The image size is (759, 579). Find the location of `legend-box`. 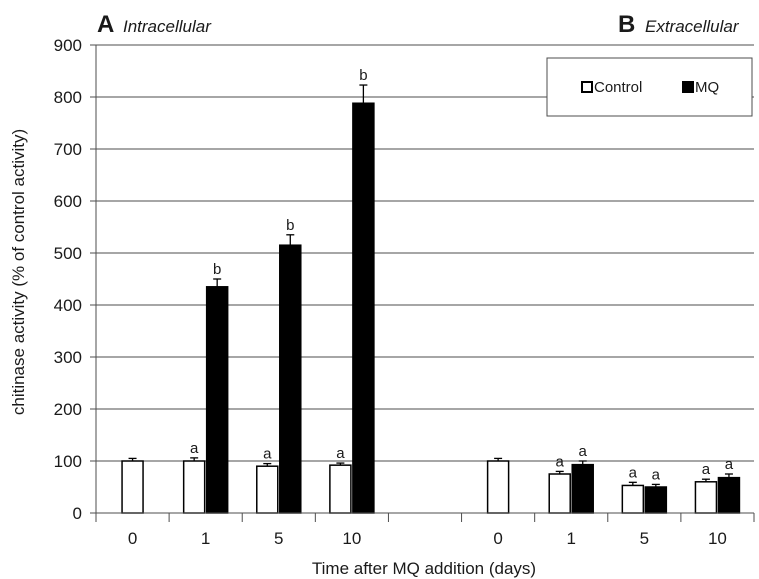

legend-box is located at coordinates (649, 87).